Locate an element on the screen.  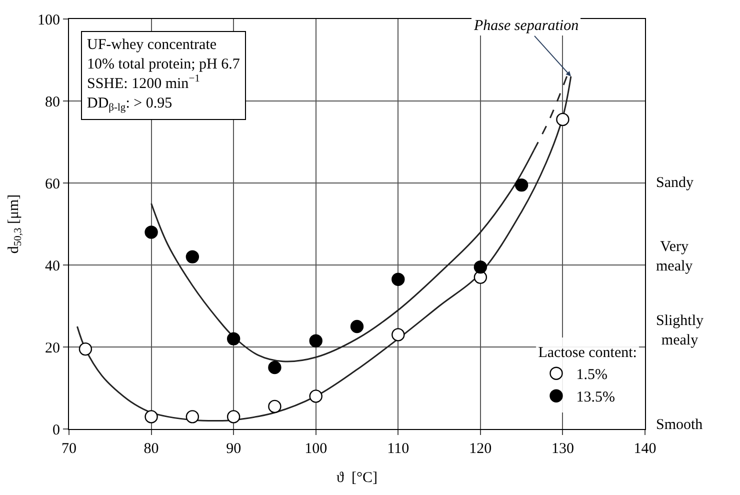
y-tick-label: 100 is located at coordinates (49, 20).